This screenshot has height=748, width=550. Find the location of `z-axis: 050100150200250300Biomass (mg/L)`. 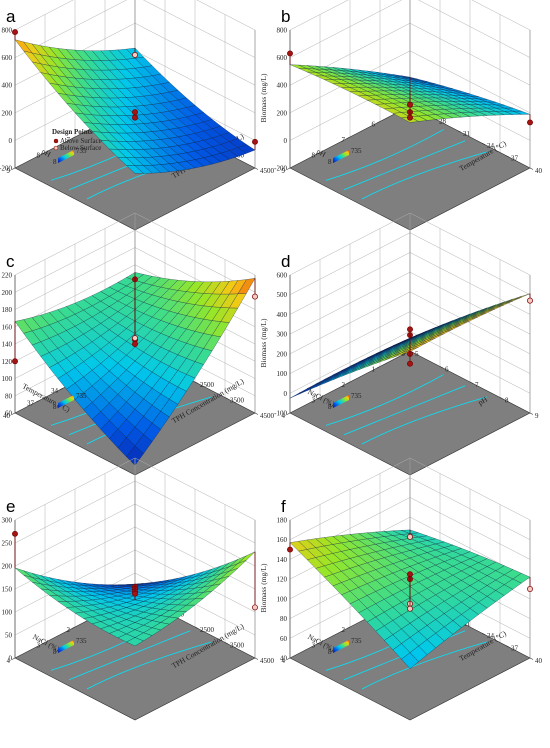

z-axis: 050100150200250300Biomass (mg/L) is located at coordinates (7, 590).